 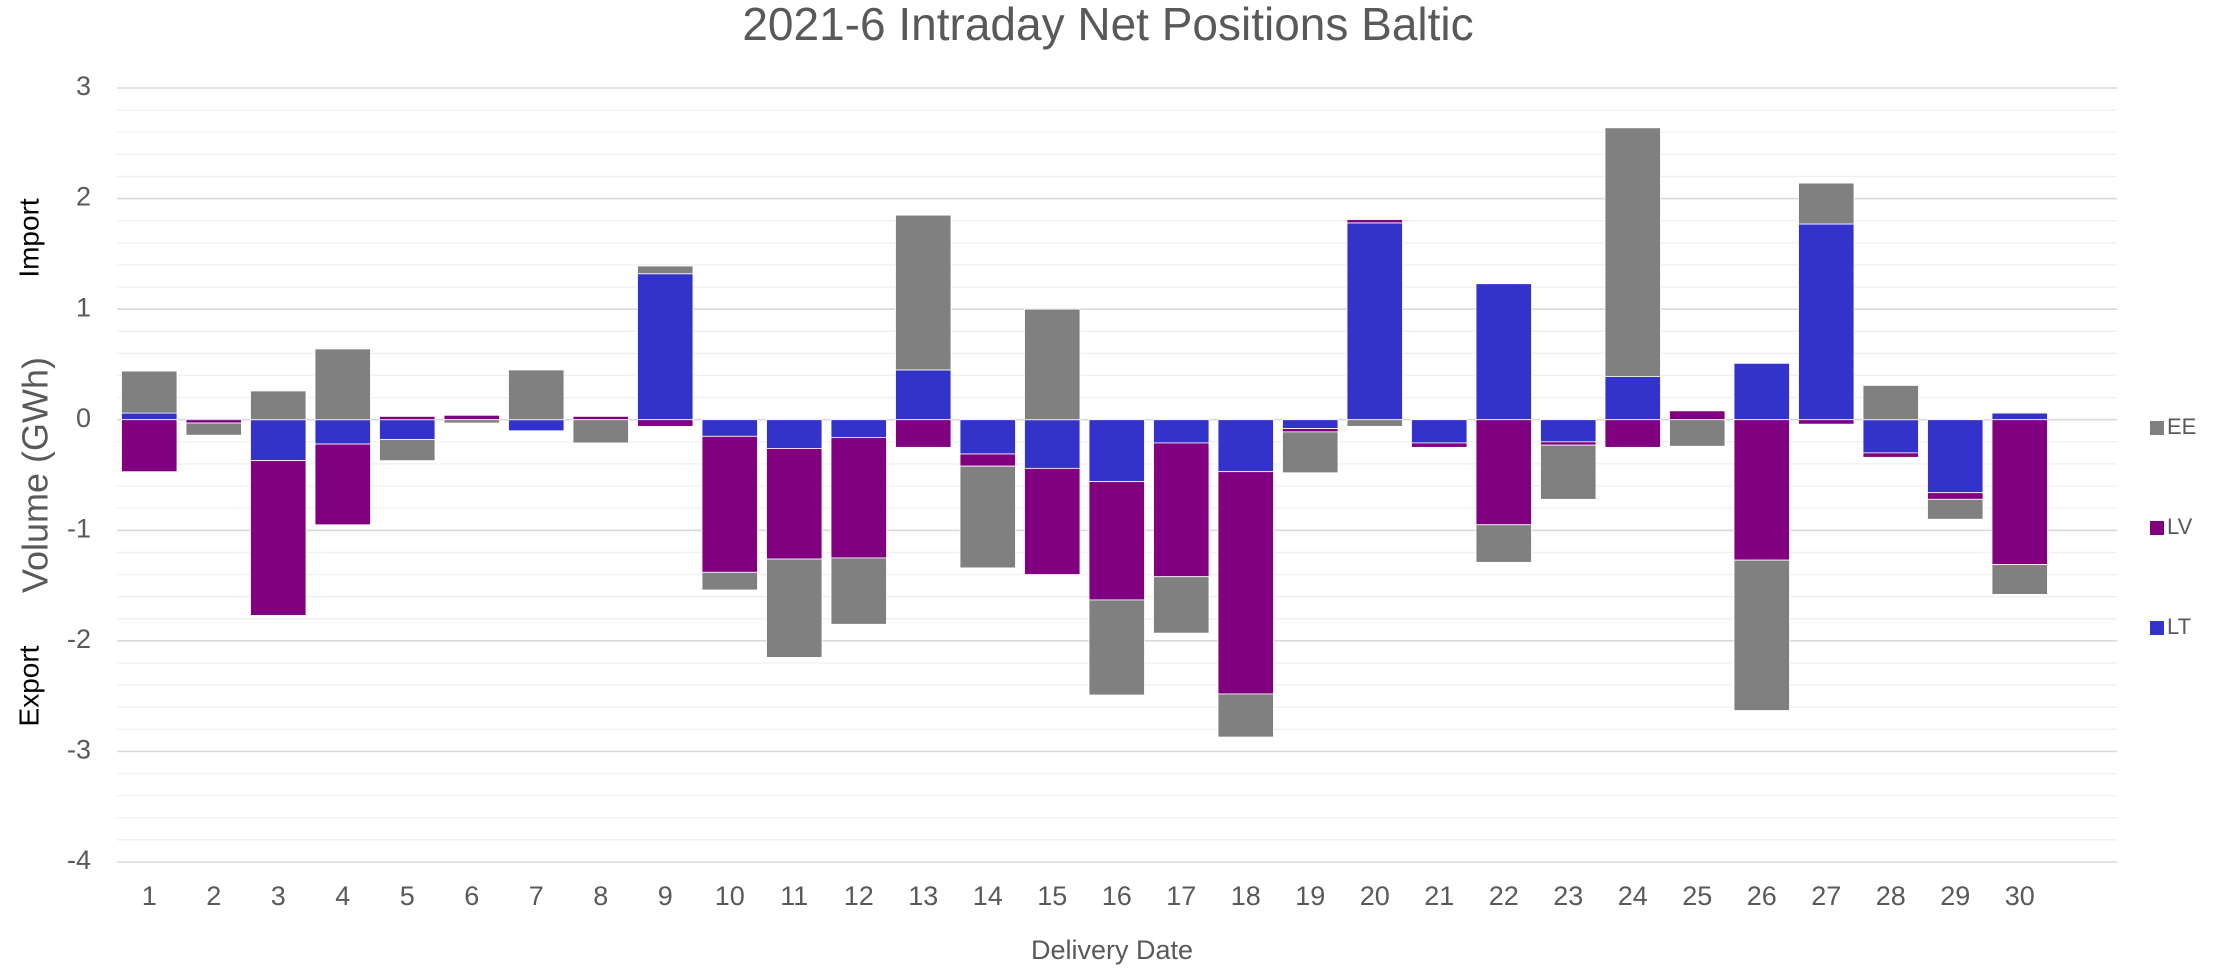 What do you see at coordinates (1891, 896) in the screenshot?
I see `x-tick-label: 28` at bounding box center [1891, 896].